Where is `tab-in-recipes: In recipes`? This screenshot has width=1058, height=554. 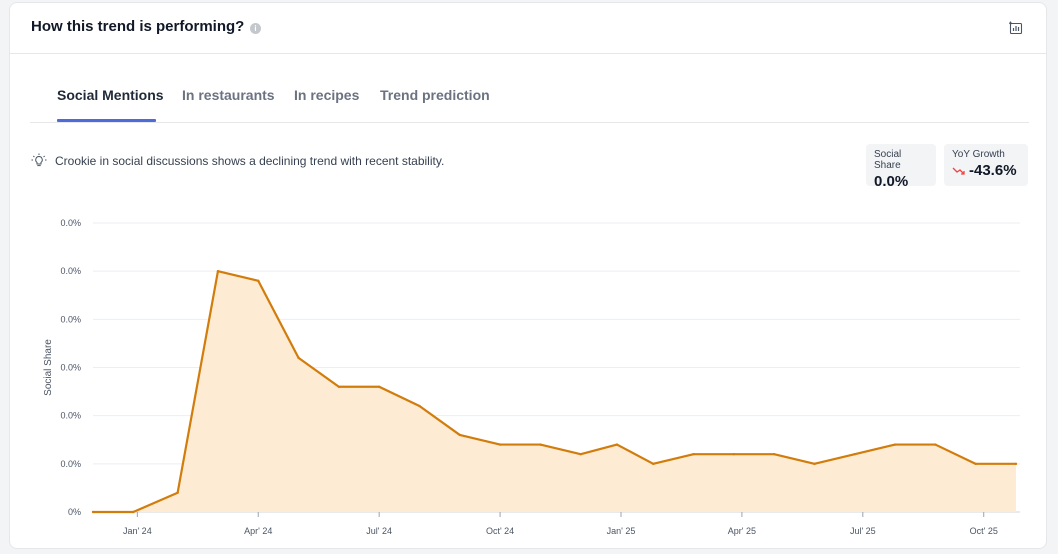
tab-in-recipes: In recipes is located at coordinates (327, 95).